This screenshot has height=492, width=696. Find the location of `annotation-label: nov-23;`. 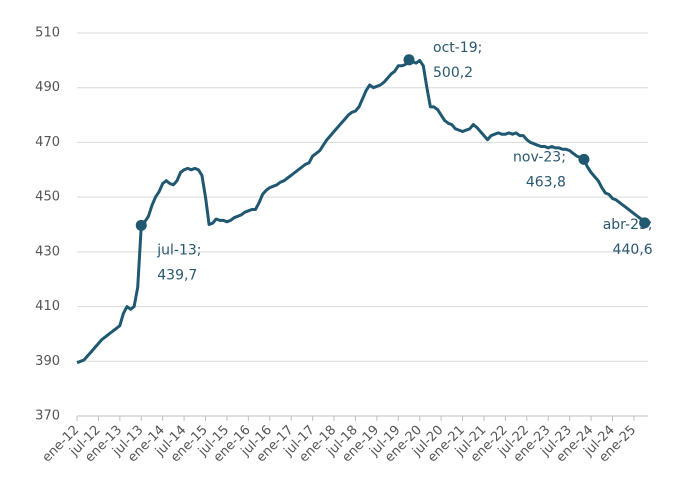

annotation-label: nov-23; is located at coordinates (539, 157).